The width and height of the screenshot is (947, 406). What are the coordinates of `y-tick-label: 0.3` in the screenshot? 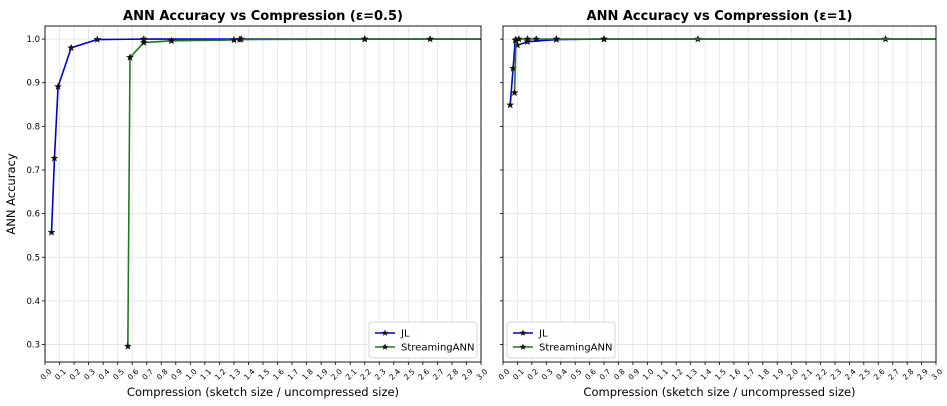 It's located at (33, 346).